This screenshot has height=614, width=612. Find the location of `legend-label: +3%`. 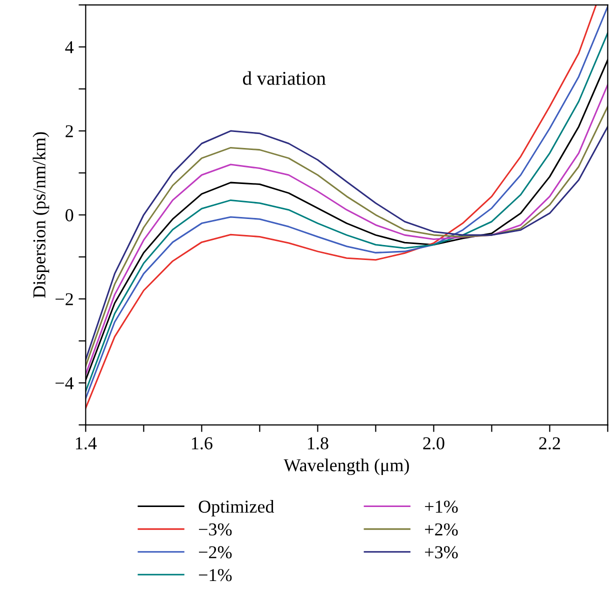

legend-label: +3% is located at coordinates (441, 552).